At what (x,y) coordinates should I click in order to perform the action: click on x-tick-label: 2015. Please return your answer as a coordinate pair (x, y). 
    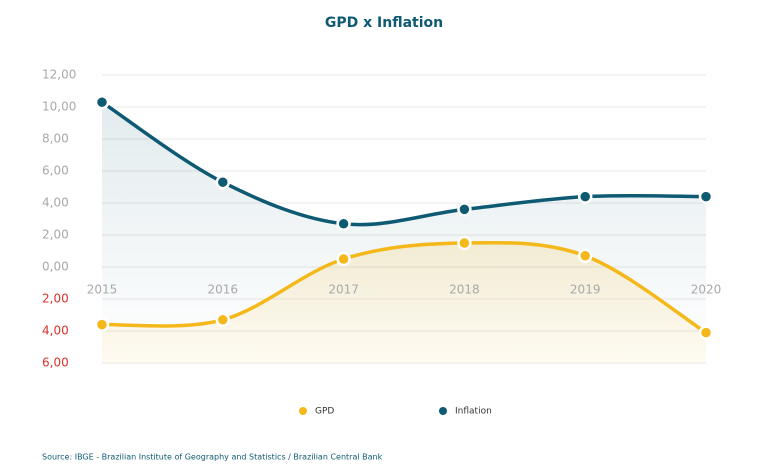
    Looking at the image, I should click on (102, 290).